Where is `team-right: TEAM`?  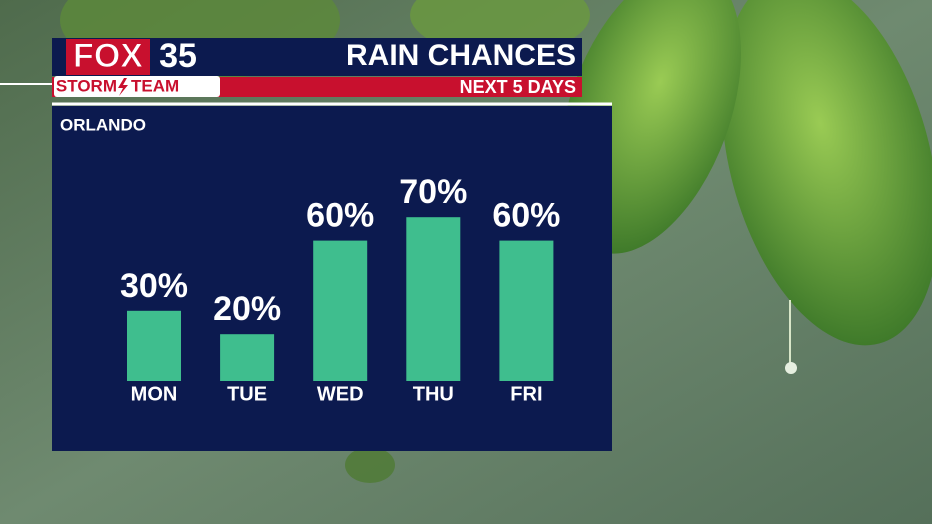
team-right: TEAM is located at coordinates (155, 85).